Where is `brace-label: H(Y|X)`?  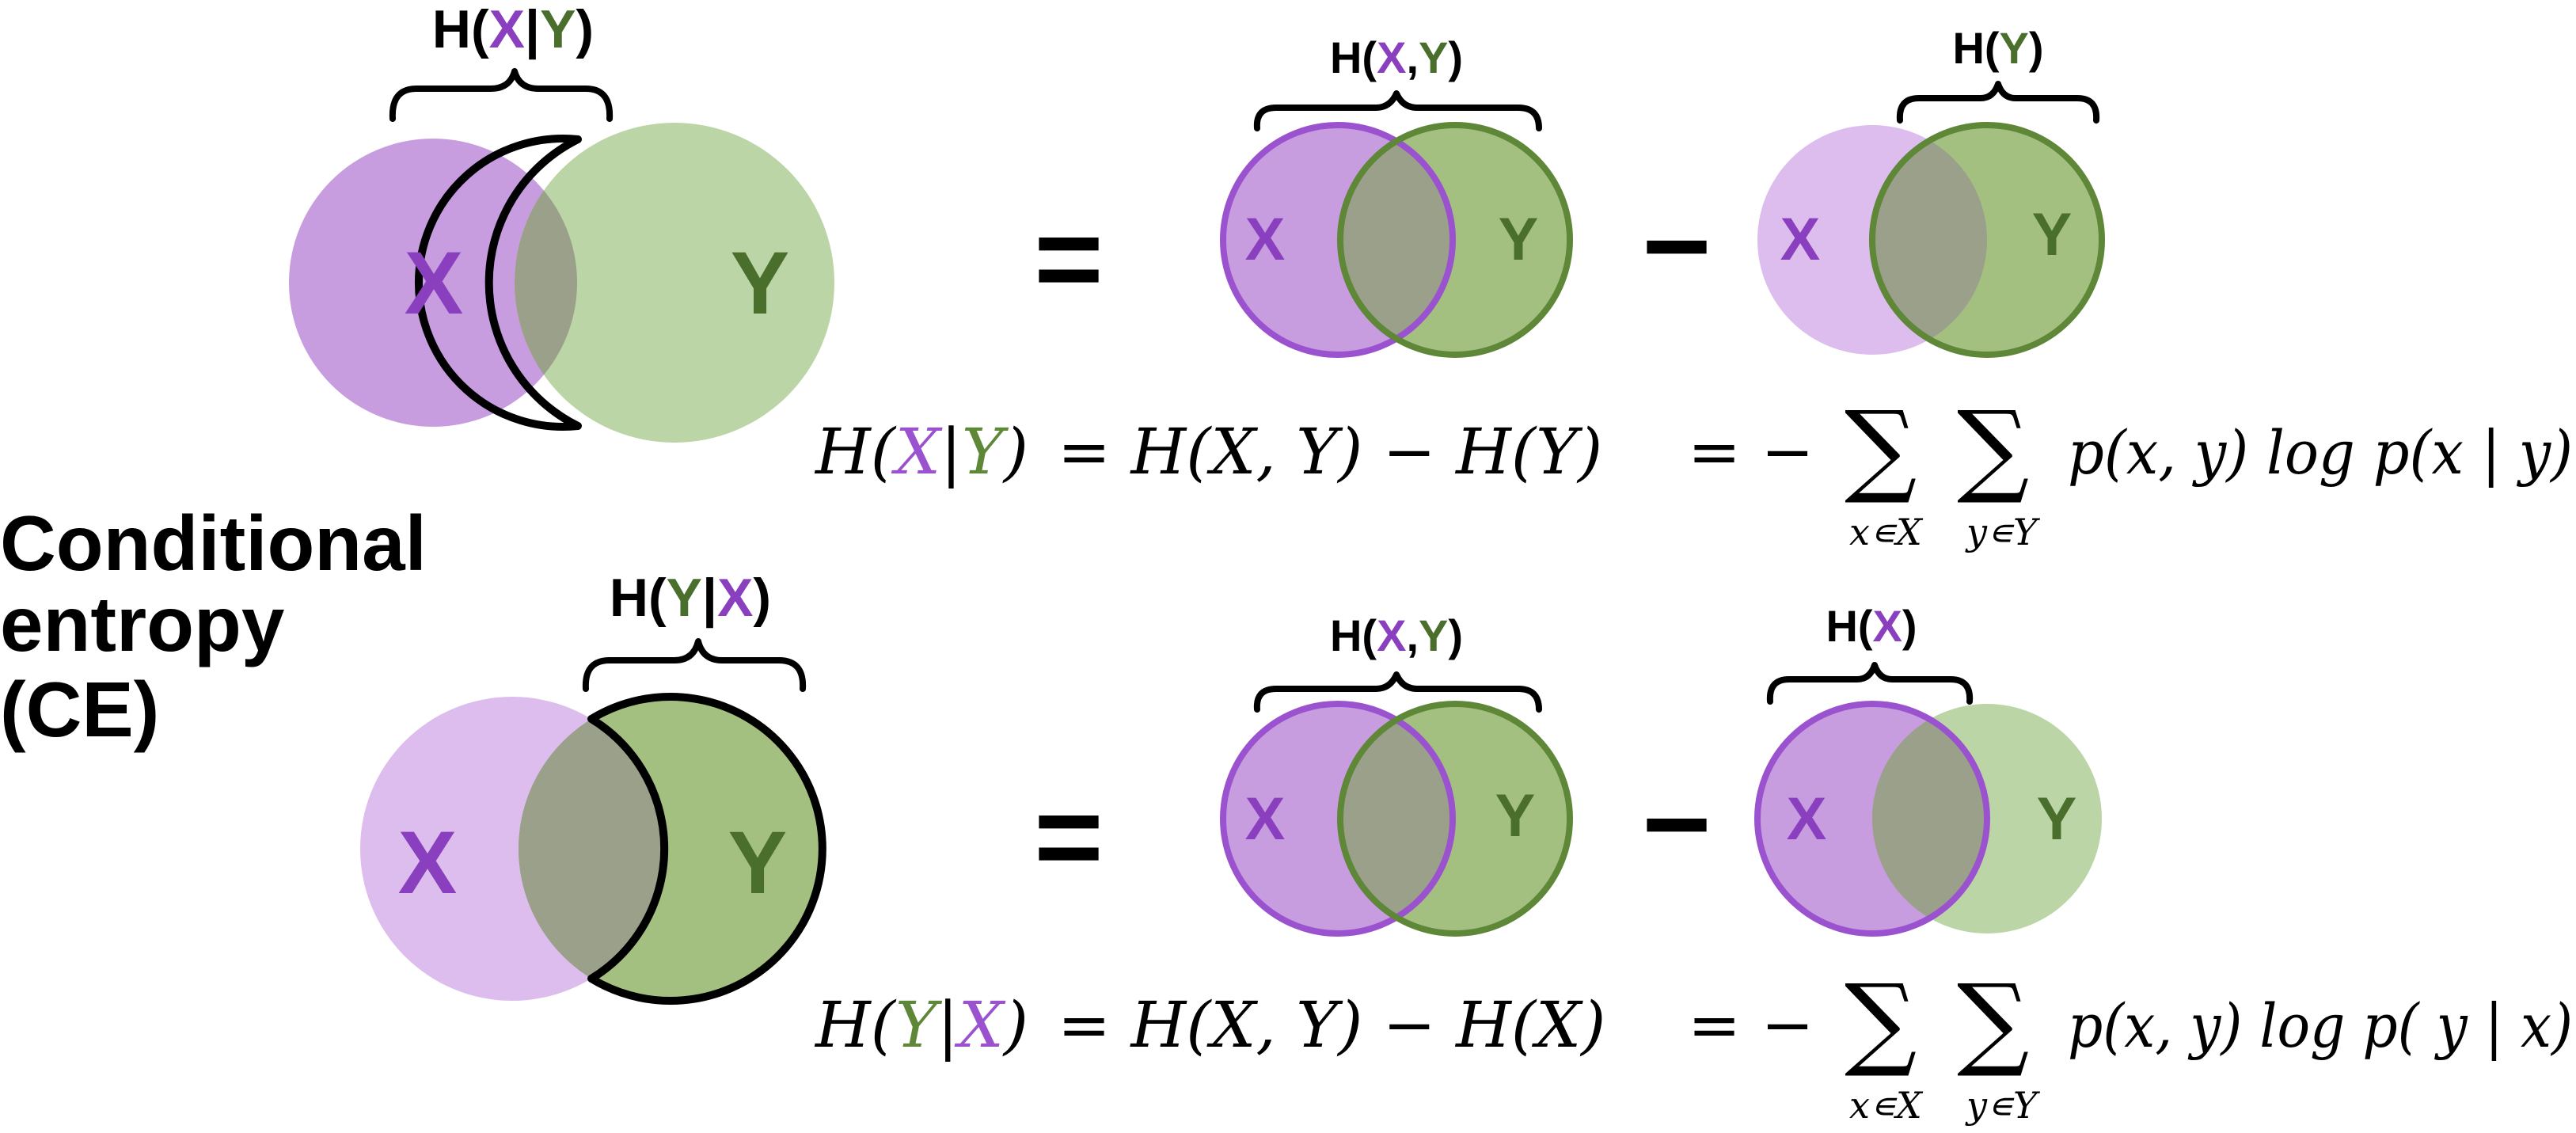 brace-label: H(Y|X) is located at coordinates (691, 598).